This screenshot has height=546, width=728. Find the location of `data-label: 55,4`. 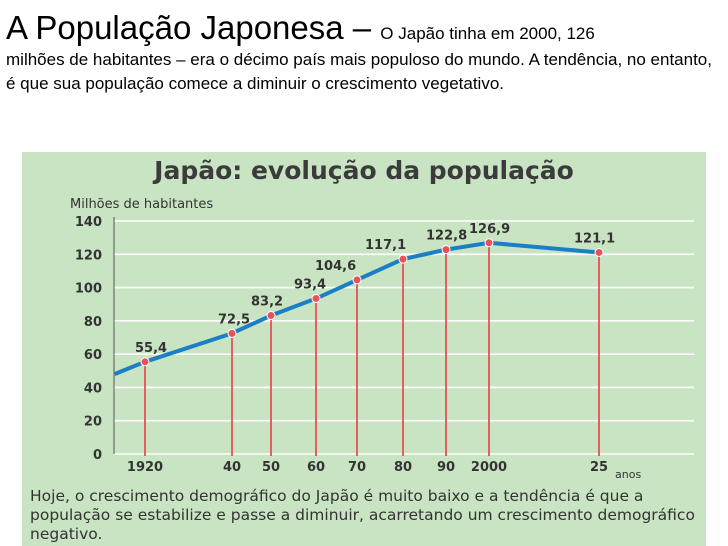

data-label: 55,4 is located at coordinates (151, 348).